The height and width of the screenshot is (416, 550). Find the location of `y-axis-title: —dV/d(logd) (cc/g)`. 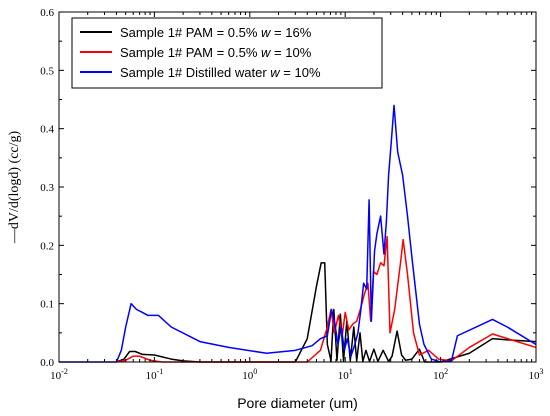

y-axis-title: —dV/d(logd) (cc/g) is located at coordinates (14, 187).